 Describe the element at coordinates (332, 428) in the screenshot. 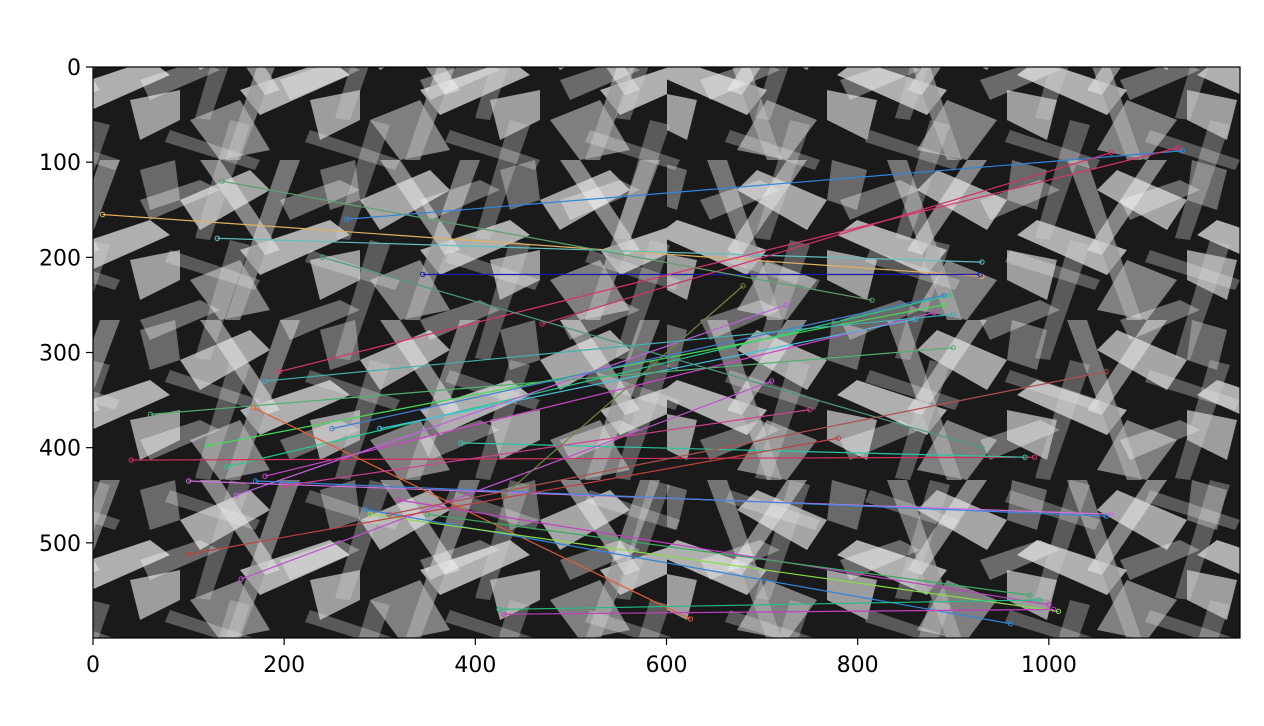

I see `keypoint-30-left` at that location.